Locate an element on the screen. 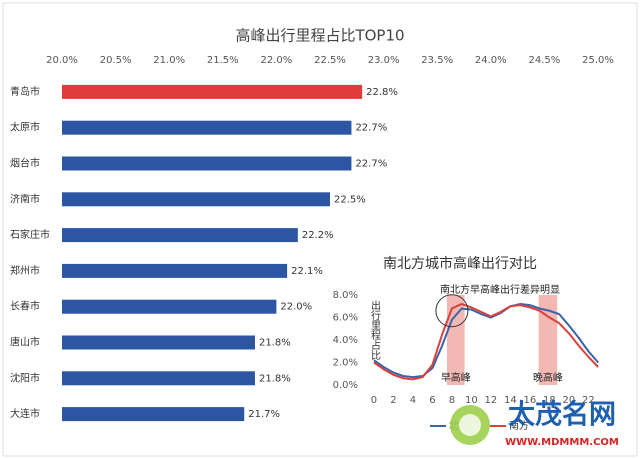  y-tick-label: 青岛市 is located at coordinates (25, 91).